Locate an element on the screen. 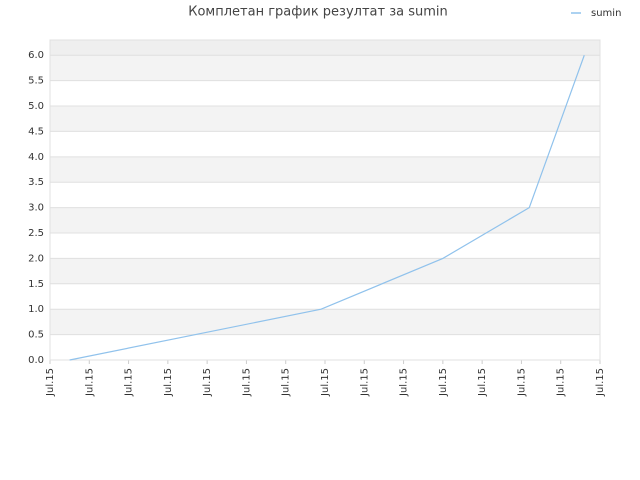 This screenshot has height=480, width=640. y-tick-label: 5.5 is located at coordinates (36, 81).